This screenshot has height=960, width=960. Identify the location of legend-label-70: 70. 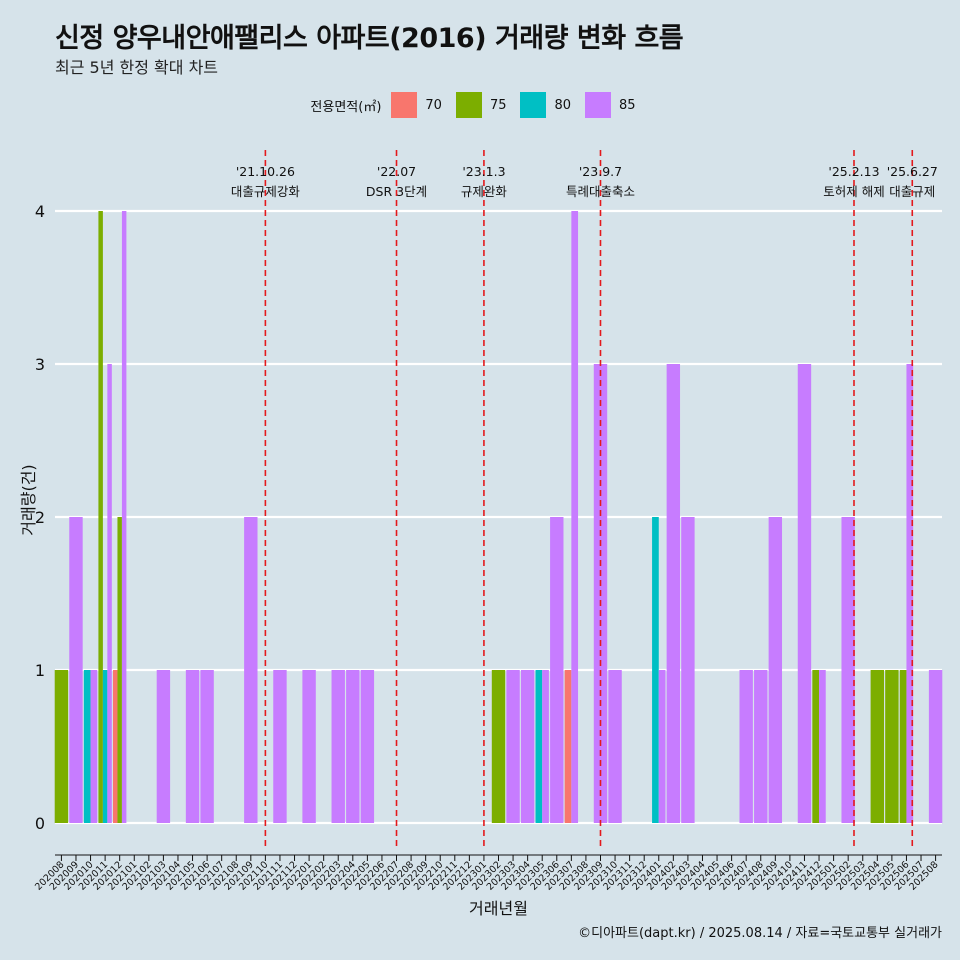
(433, 105).